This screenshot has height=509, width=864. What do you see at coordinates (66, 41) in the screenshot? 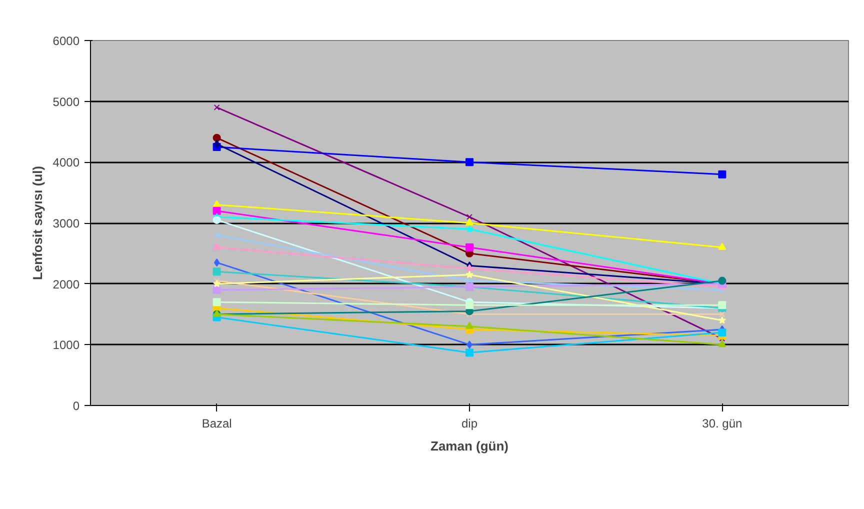
I see `y-tick-label: 6000` at bounding box center [66, 41].